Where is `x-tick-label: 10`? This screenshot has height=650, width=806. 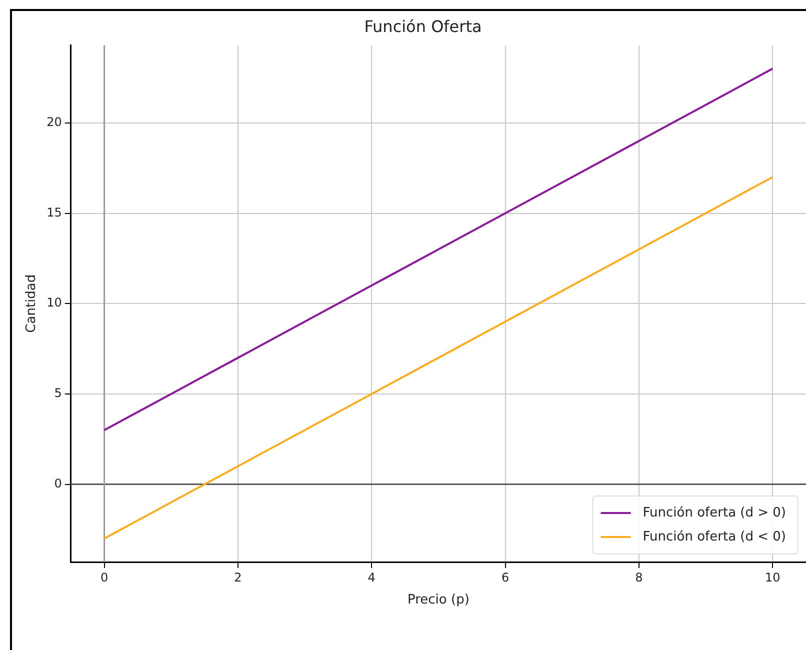
x-tick-label: 10 is located at coordinates (772, 577).